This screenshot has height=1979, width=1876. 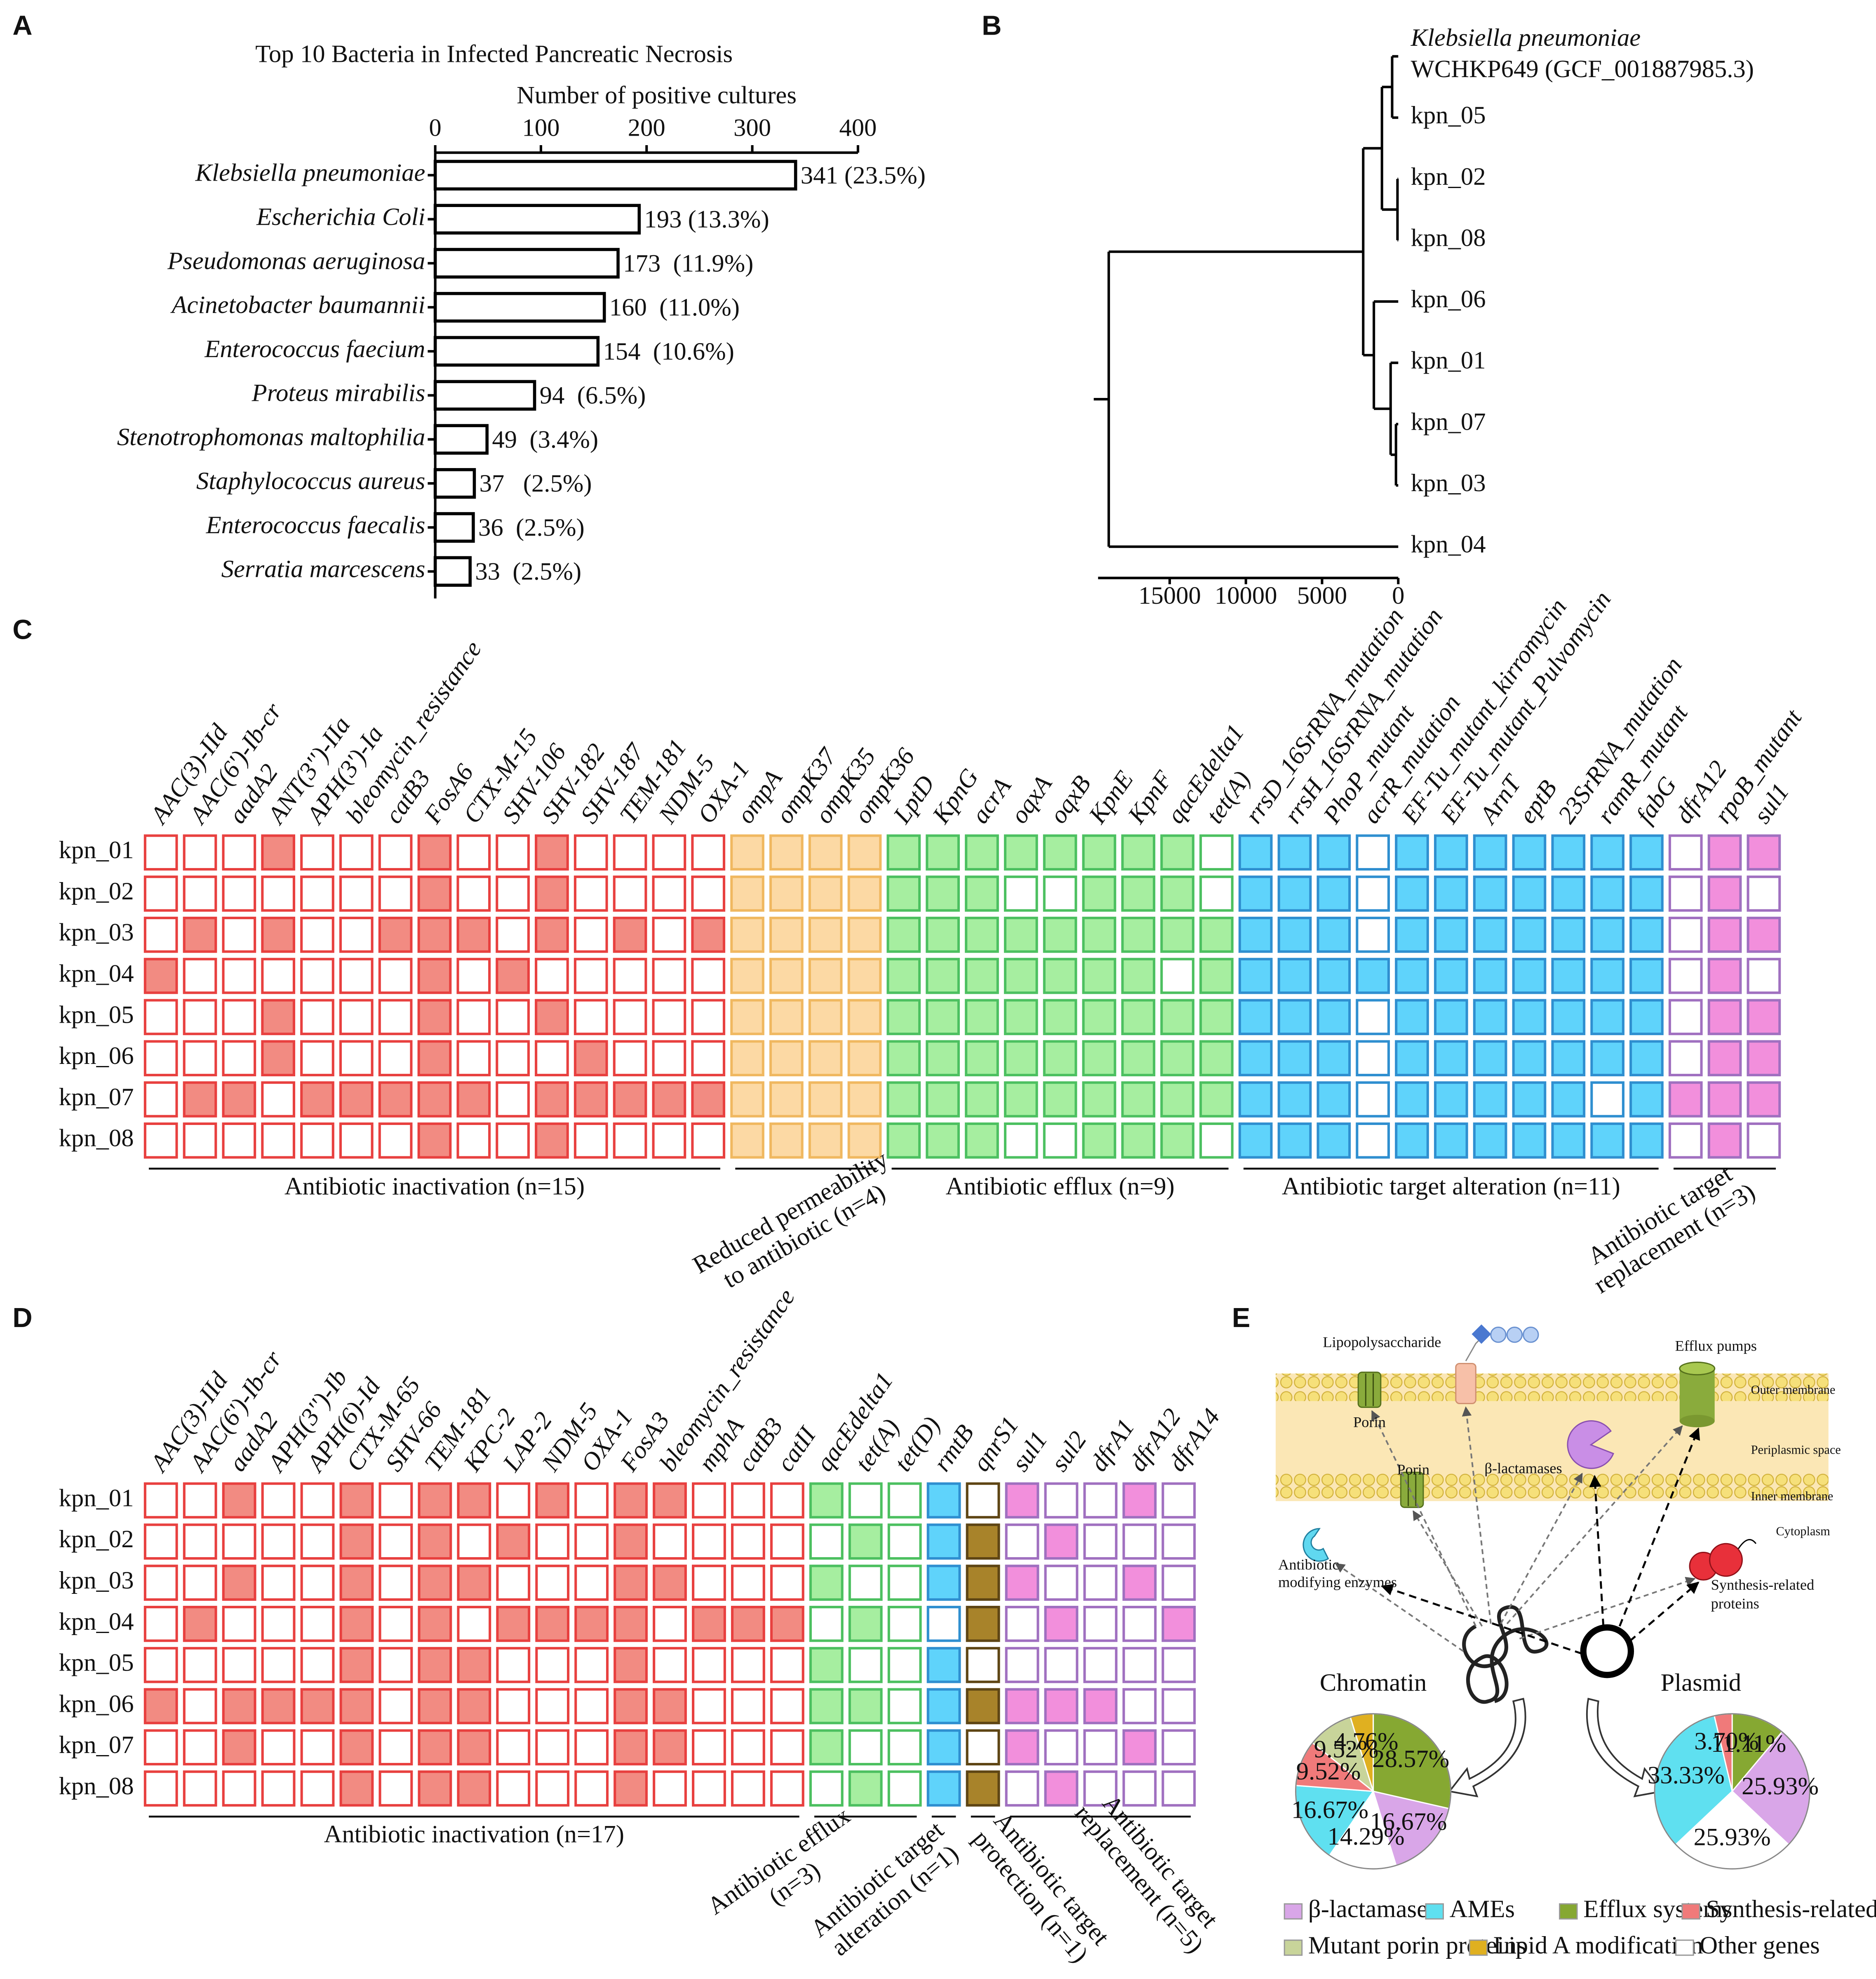 What do you see at coordinates (96, 974) in the screenshot?
I see `row-label: kpn_04` at bounding box center [96, 974].